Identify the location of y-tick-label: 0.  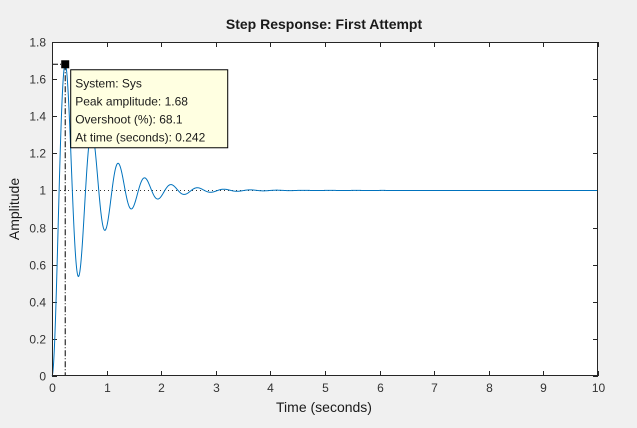
(42, 377).